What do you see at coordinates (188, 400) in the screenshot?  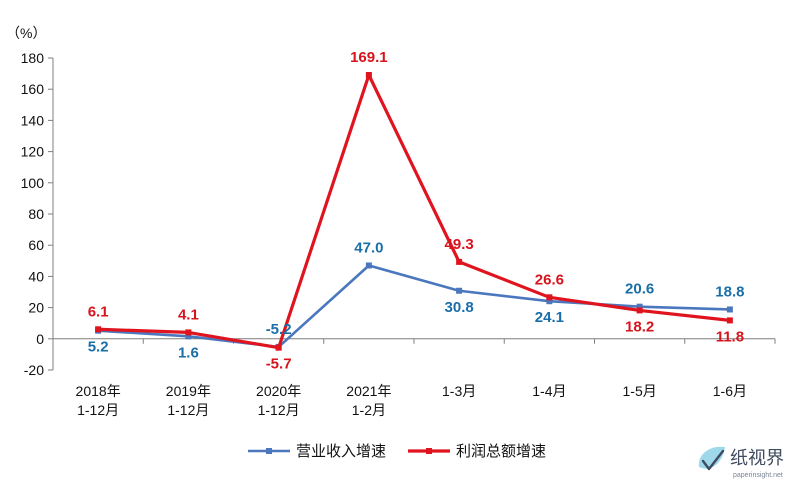 I see `x-tick-label: 2019年 1-12月` at bounding box center [188, 400].